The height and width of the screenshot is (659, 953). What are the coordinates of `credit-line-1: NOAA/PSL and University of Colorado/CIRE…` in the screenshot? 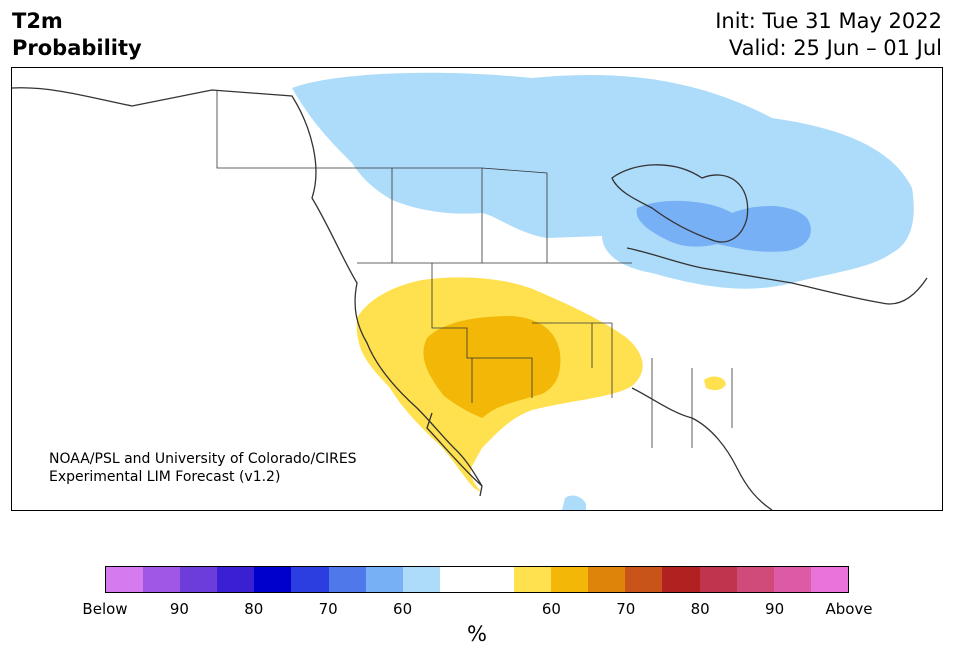 It's located at (203, 459).